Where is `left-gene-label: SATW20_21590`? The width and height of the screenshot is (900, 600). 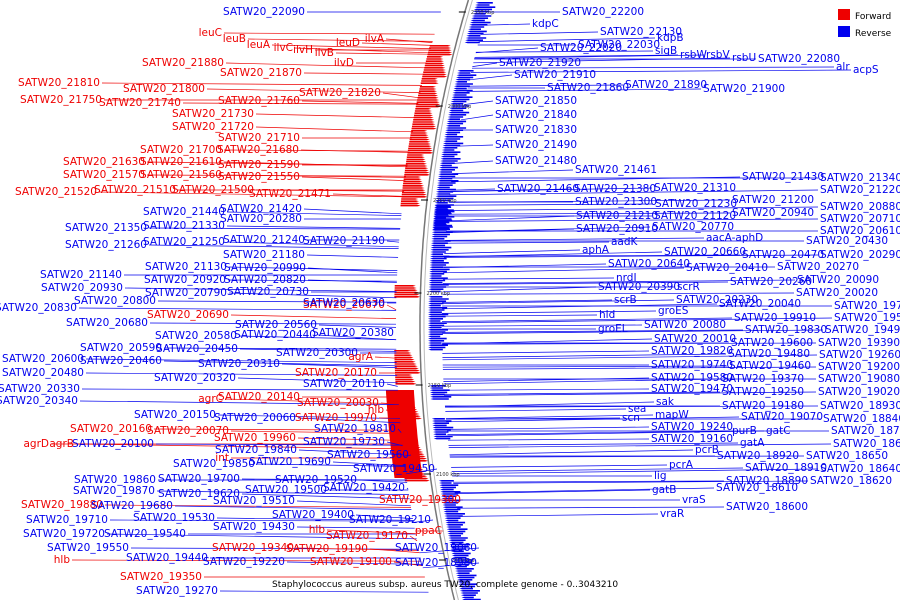 left-gene-label: SATW20_21590 is located at coordinates (259, 165).